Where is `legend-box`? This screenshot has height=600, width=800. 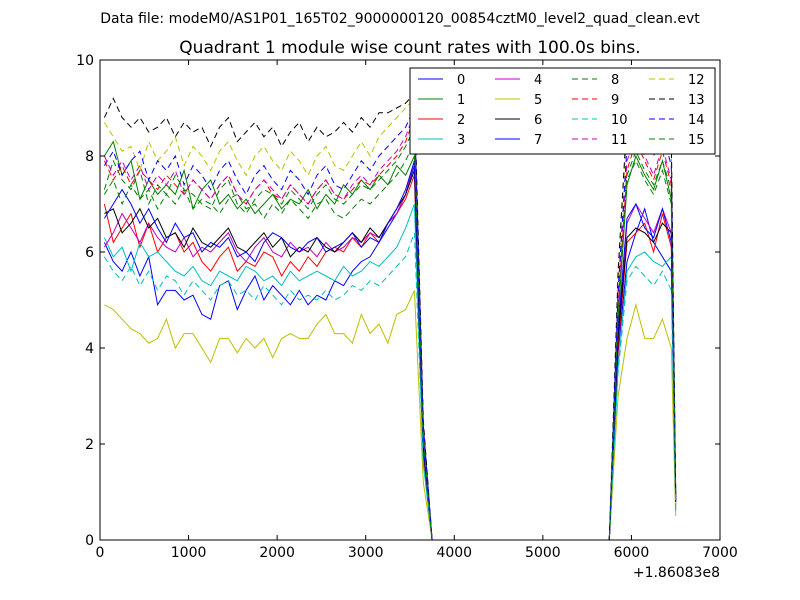 legend-box is located at coordinates (562, 111).